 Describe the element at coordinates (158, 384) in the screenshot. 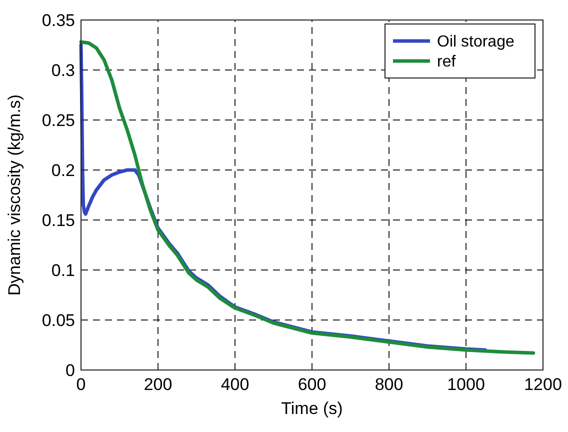

I see `x-tick-label: 200` at that location.